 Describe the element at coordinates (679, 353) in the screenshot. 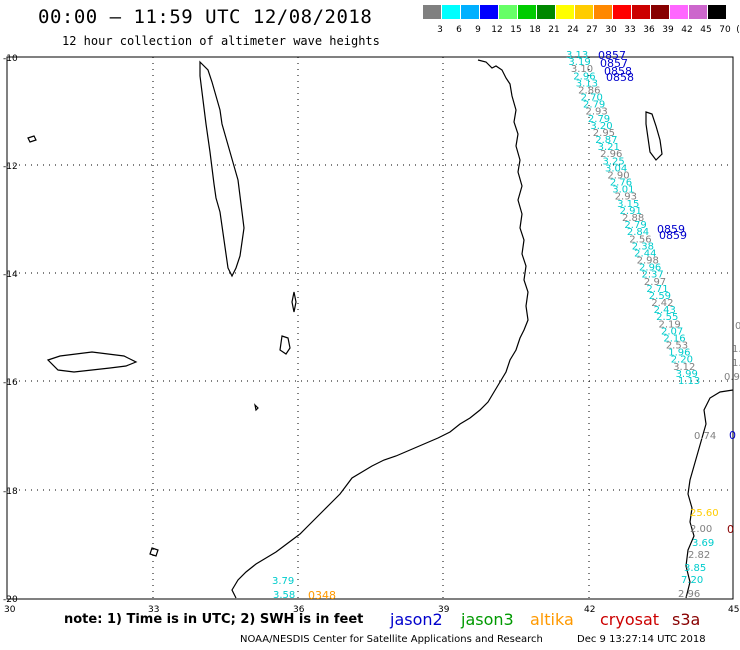

I see `wave-height-value: 1.96` at that location.